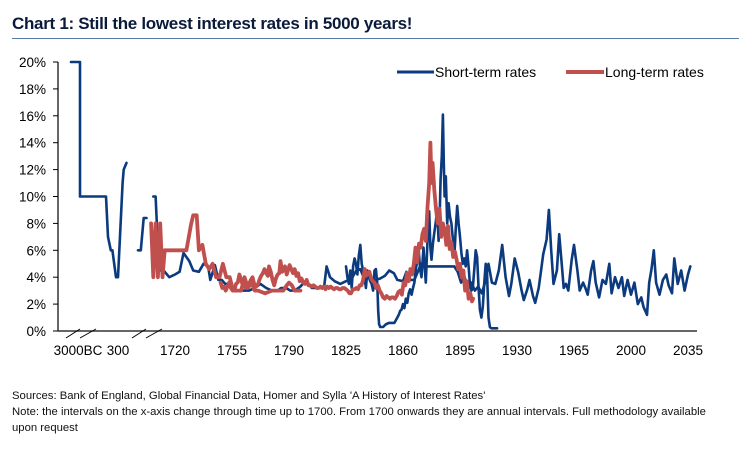  Describe the element at coordinates (460, 350) in the screenshot. I see `x-tick-label: 1895` at that location.